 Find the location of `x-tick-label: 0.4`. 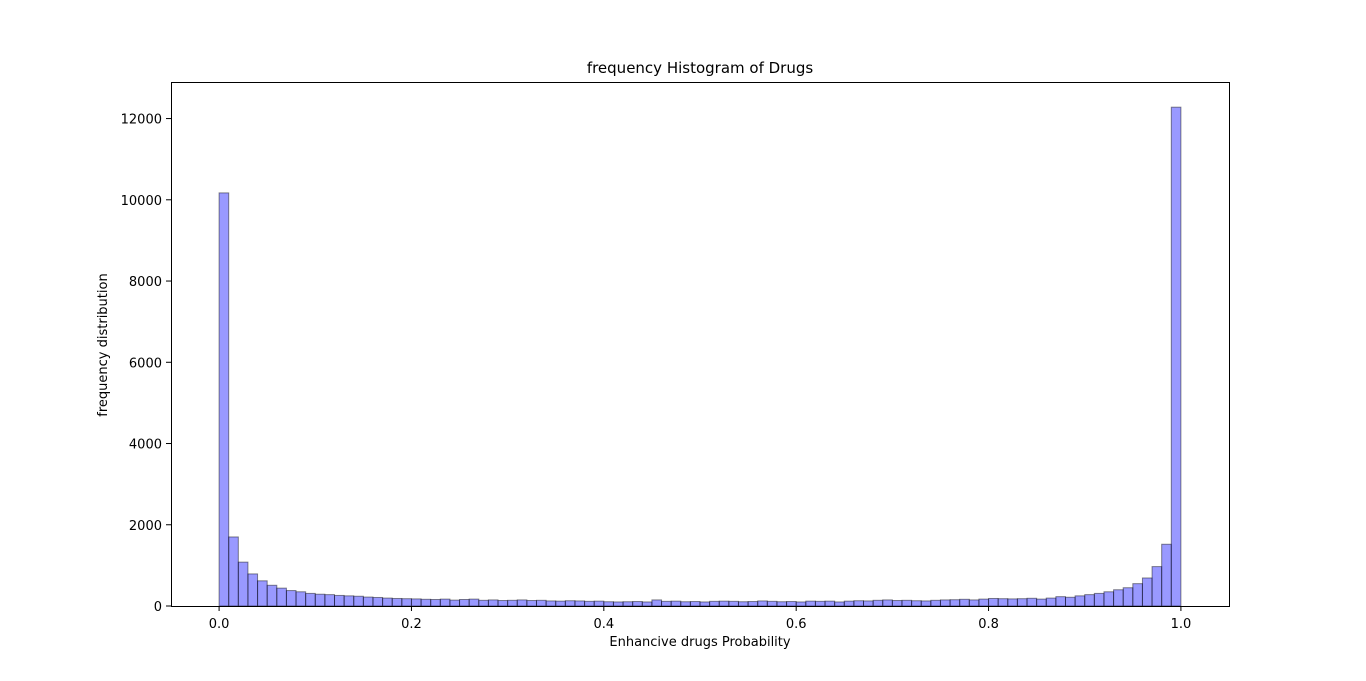

x-tick-label: 0.4 is located at coordinates (603, 624).